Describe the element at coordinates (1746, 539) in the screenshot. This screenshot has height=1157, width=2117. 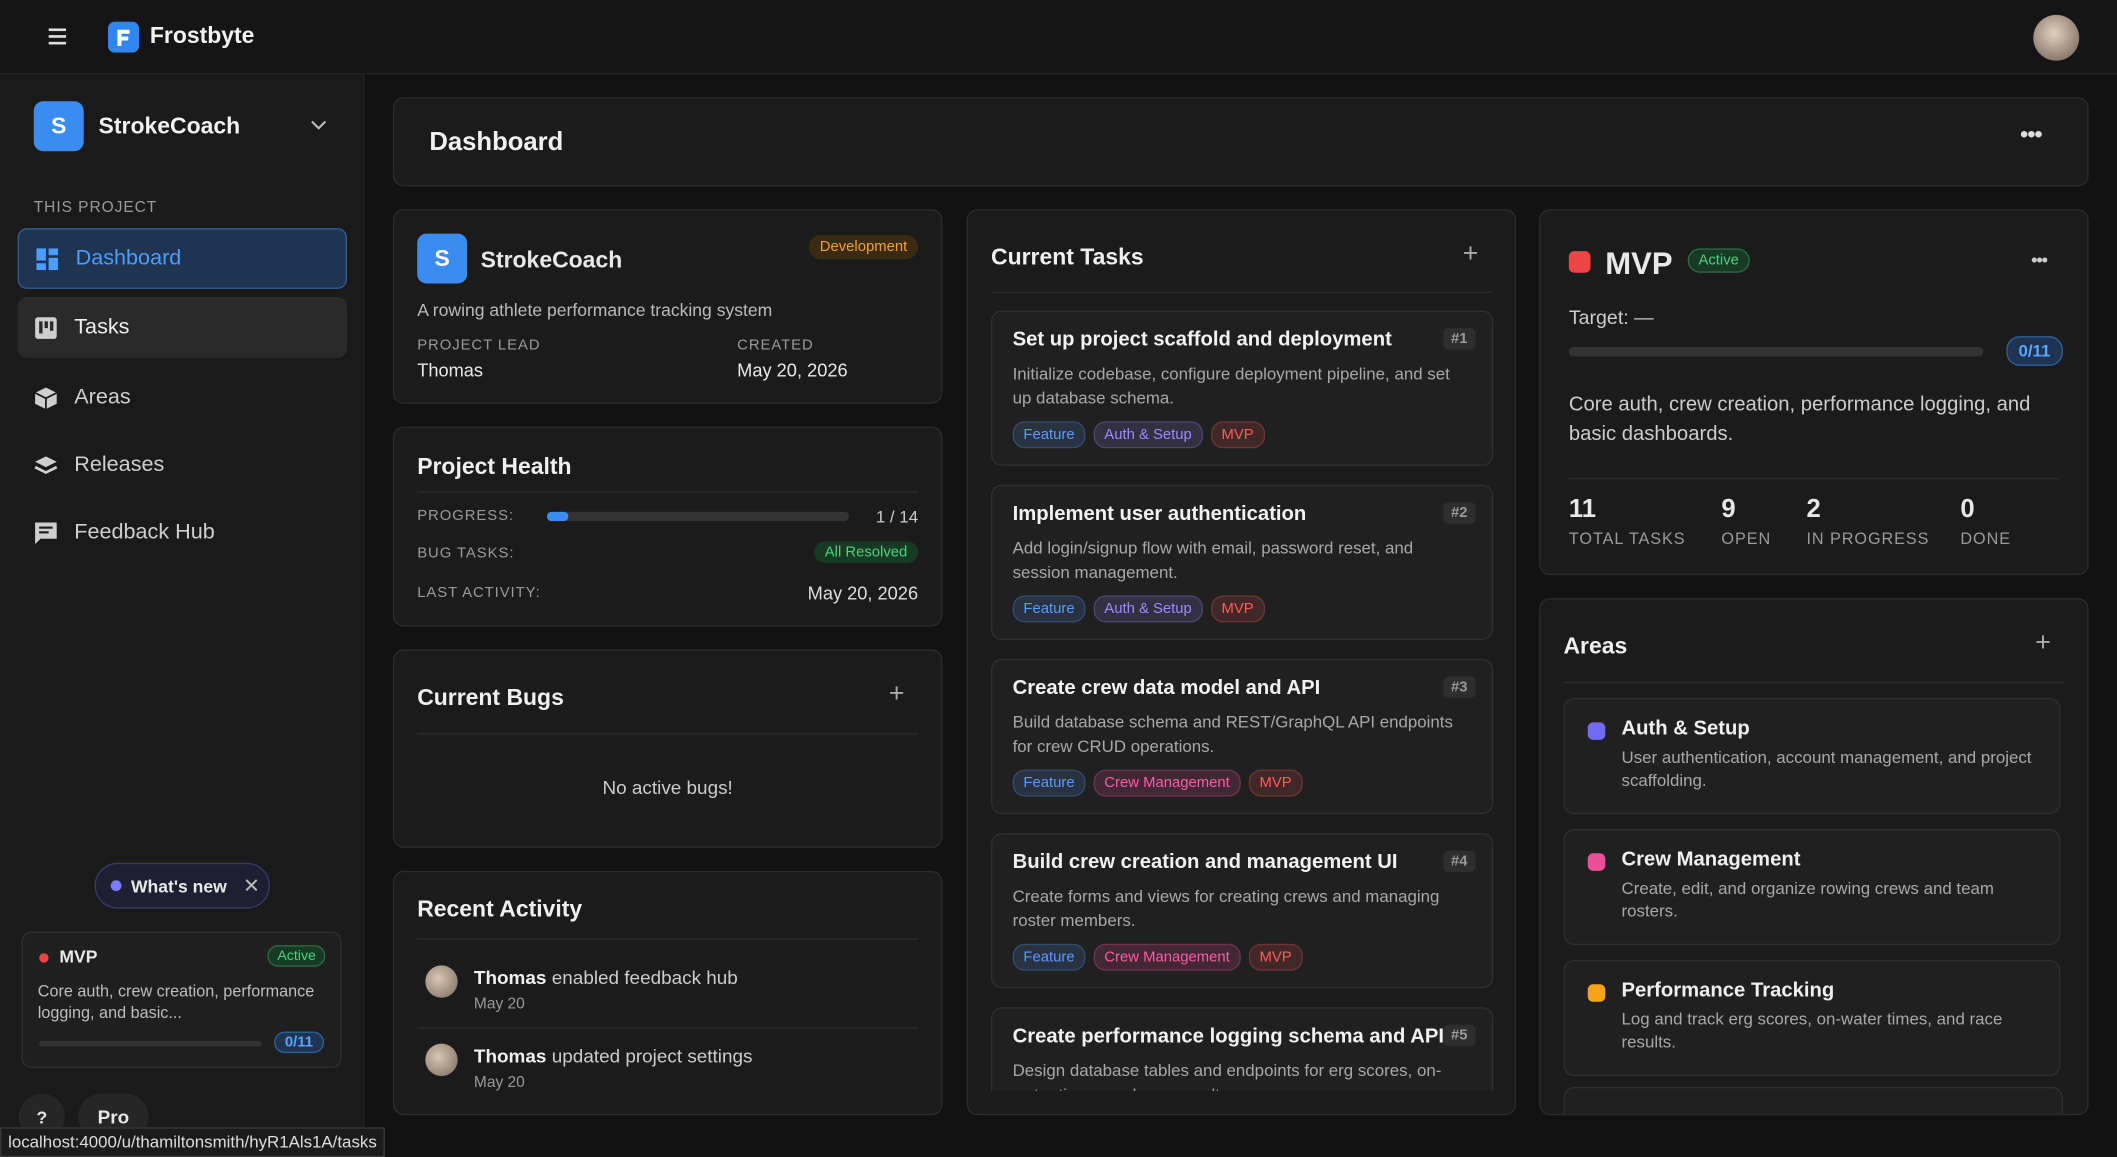
I see `stat-label: OPEN` at that location.